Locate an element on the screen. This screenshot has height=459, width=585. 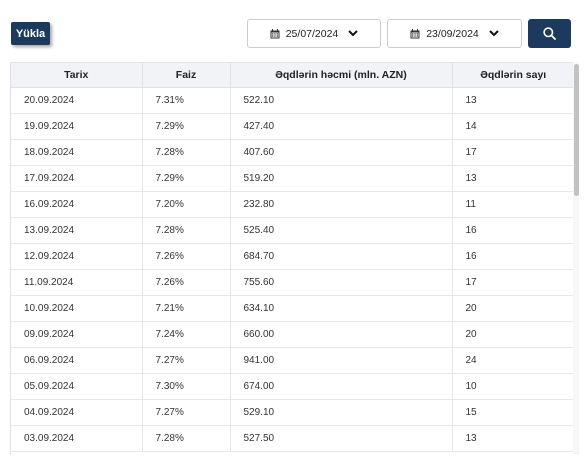
cell-rate: 7.20% is located at coordinates (186, 204).